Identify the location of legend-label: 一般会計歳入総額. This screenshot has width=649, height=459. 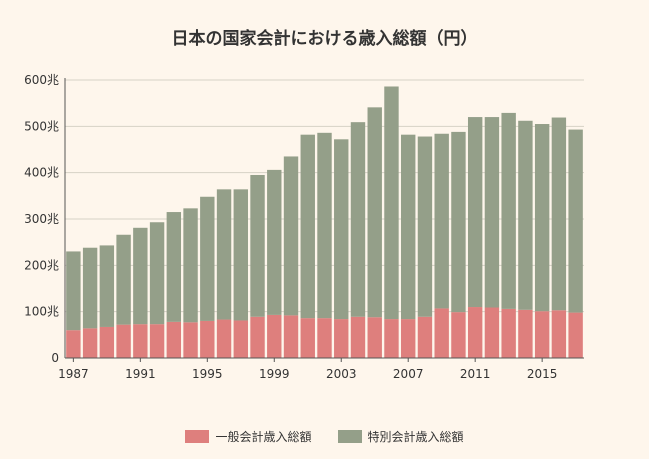
(263, 437).